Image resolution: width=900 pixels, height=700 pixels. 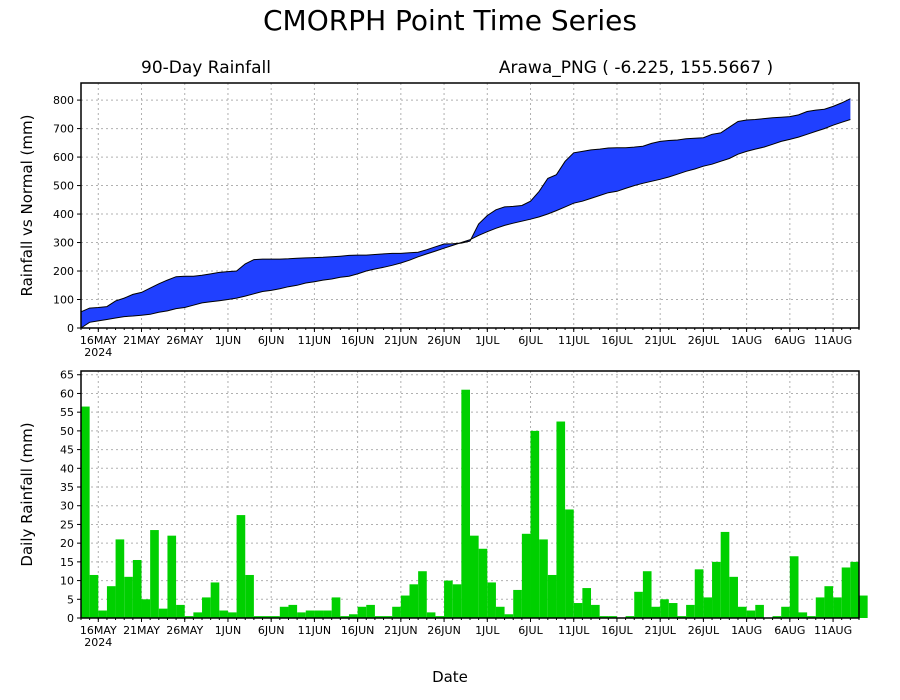 I want to click on y-tick-label: 50, so click(x=67, y=431).